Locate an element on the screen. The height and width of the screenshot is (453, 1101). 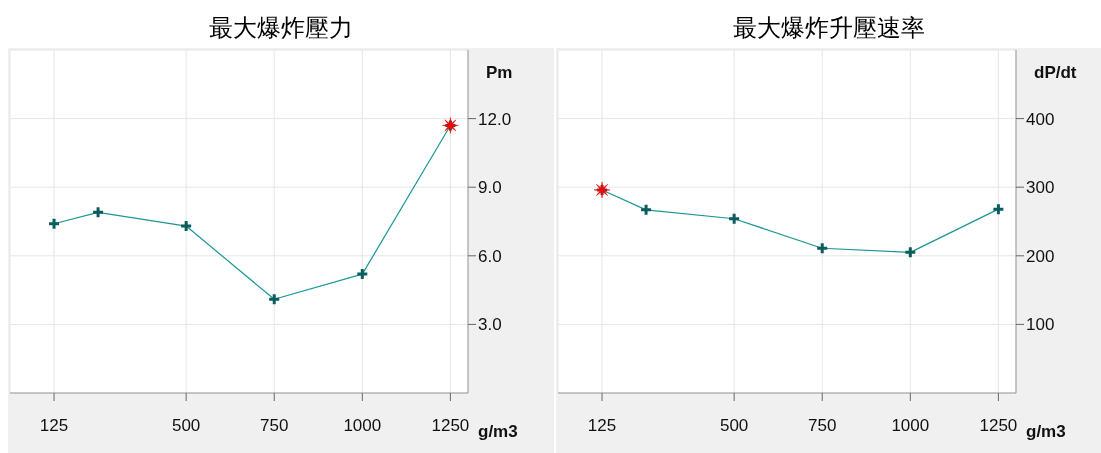
y-tick-label: 300 is located at coordinates (1040, 188).